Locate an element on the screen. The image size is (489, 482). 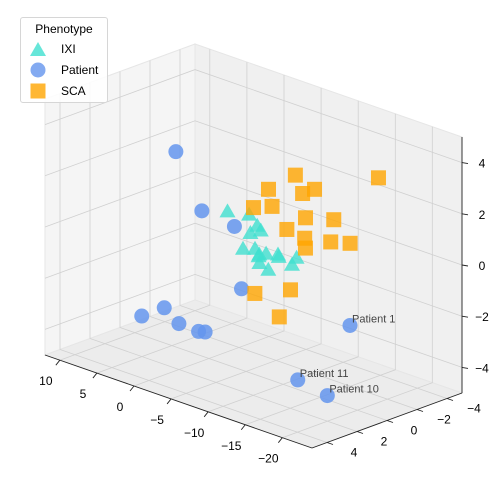
z-tick-label: −2 is located at coordinates (482, 317).